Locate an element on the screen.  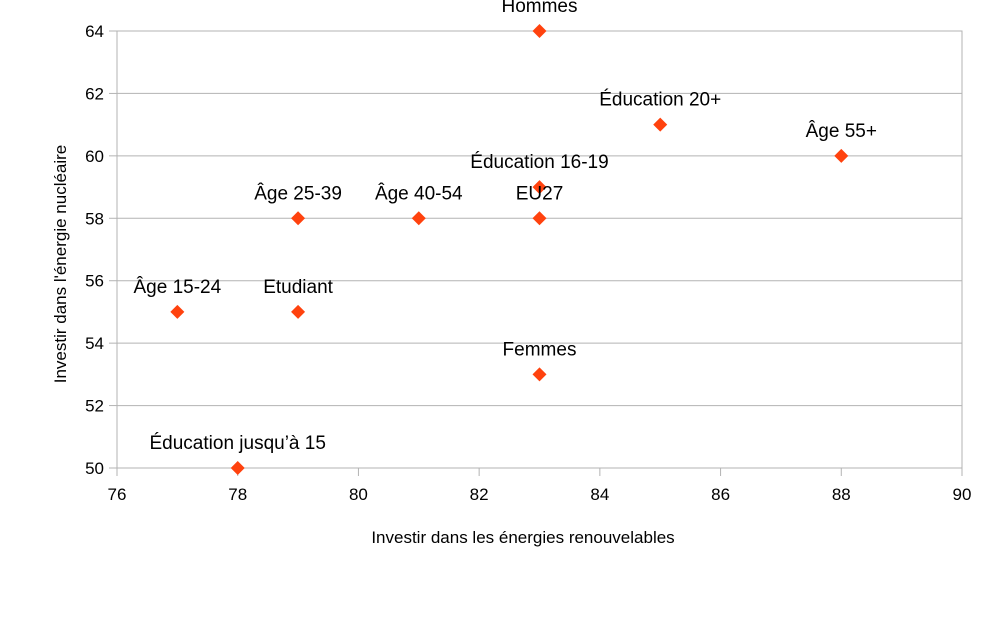
data-label: Âge 40-54 is located at coordinates (419, 193).